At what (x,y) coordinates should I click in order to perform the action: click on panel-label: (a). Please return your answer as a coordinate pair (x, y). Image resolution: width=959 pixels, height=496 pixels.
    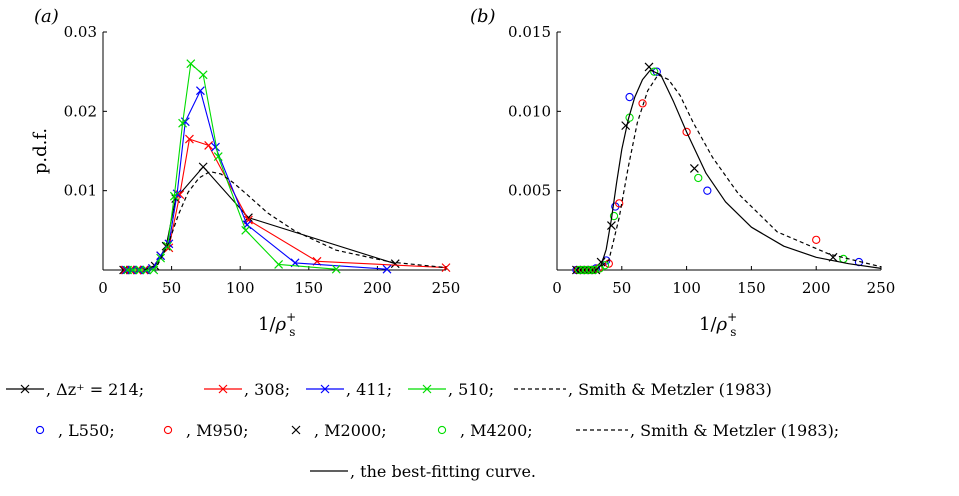
    Looking at the image, I should click on (46, 16).